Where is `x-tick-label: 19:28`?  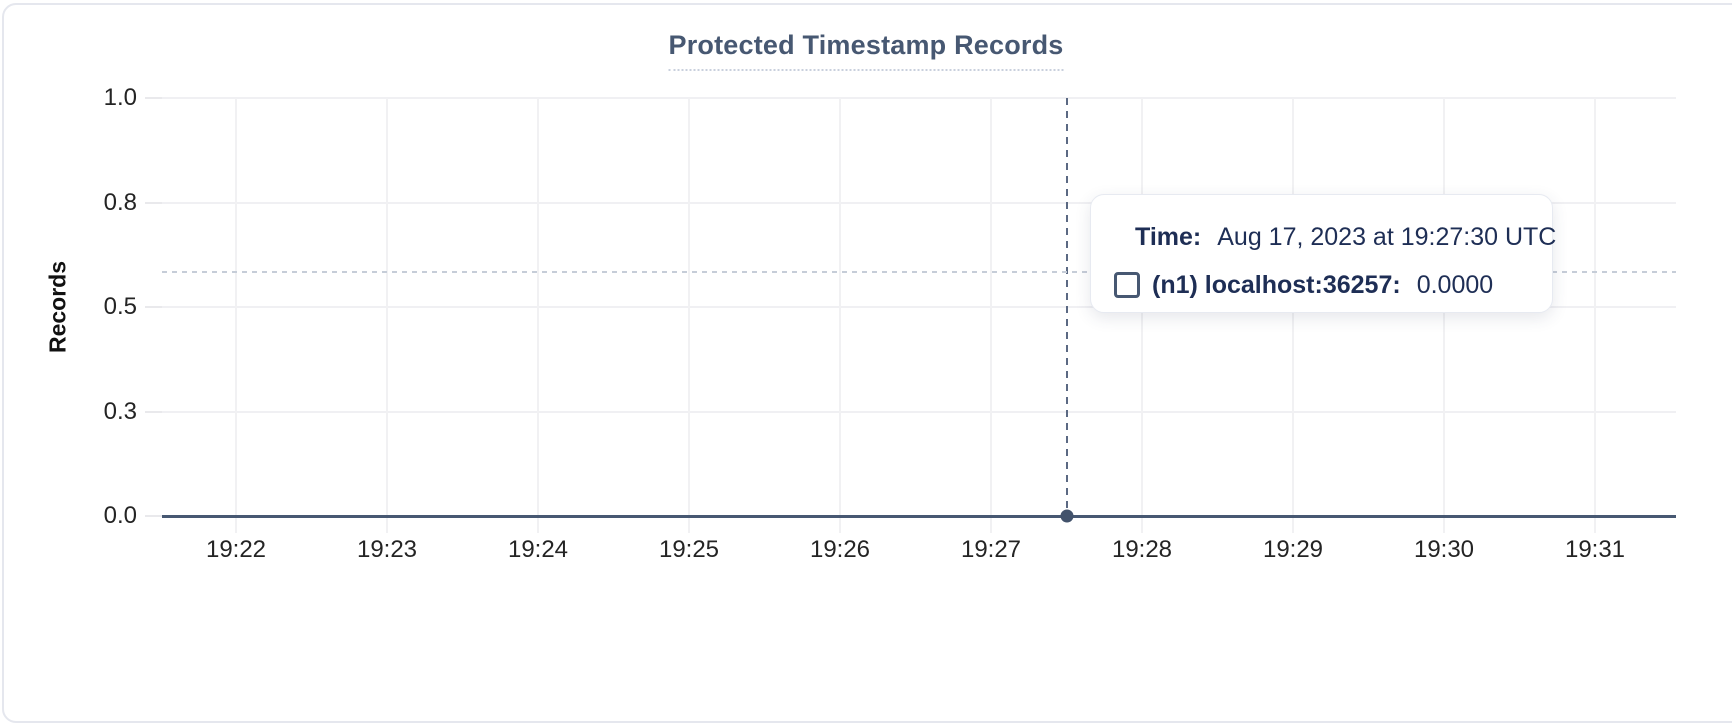 x-tick-label: 19:28 is located at coordinates (1142, 549).